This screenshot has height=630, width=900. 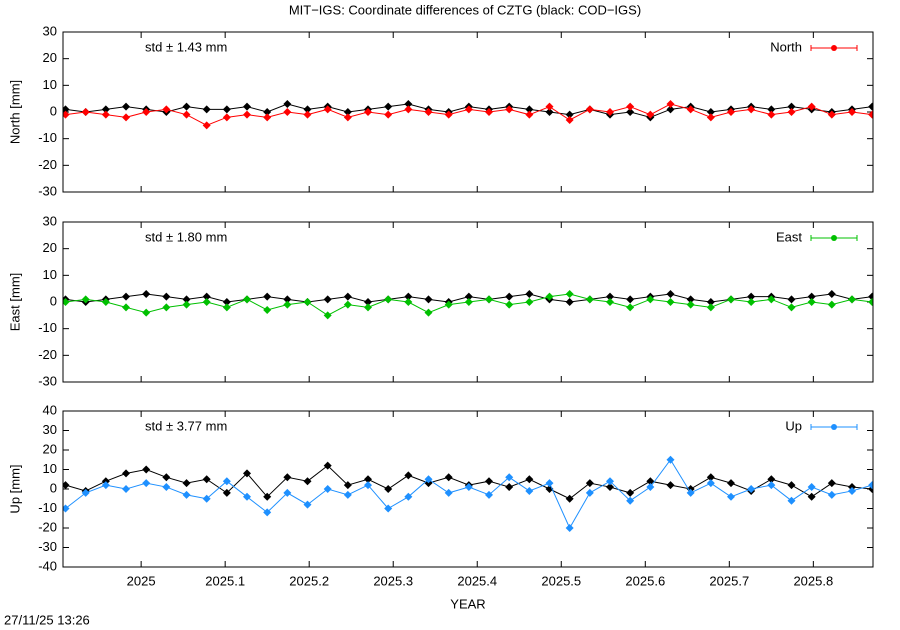 What do you see at coordinates (53, 487) in the screenshot?
I see `y-tick-label: 0` at bounding box center [53, 487].